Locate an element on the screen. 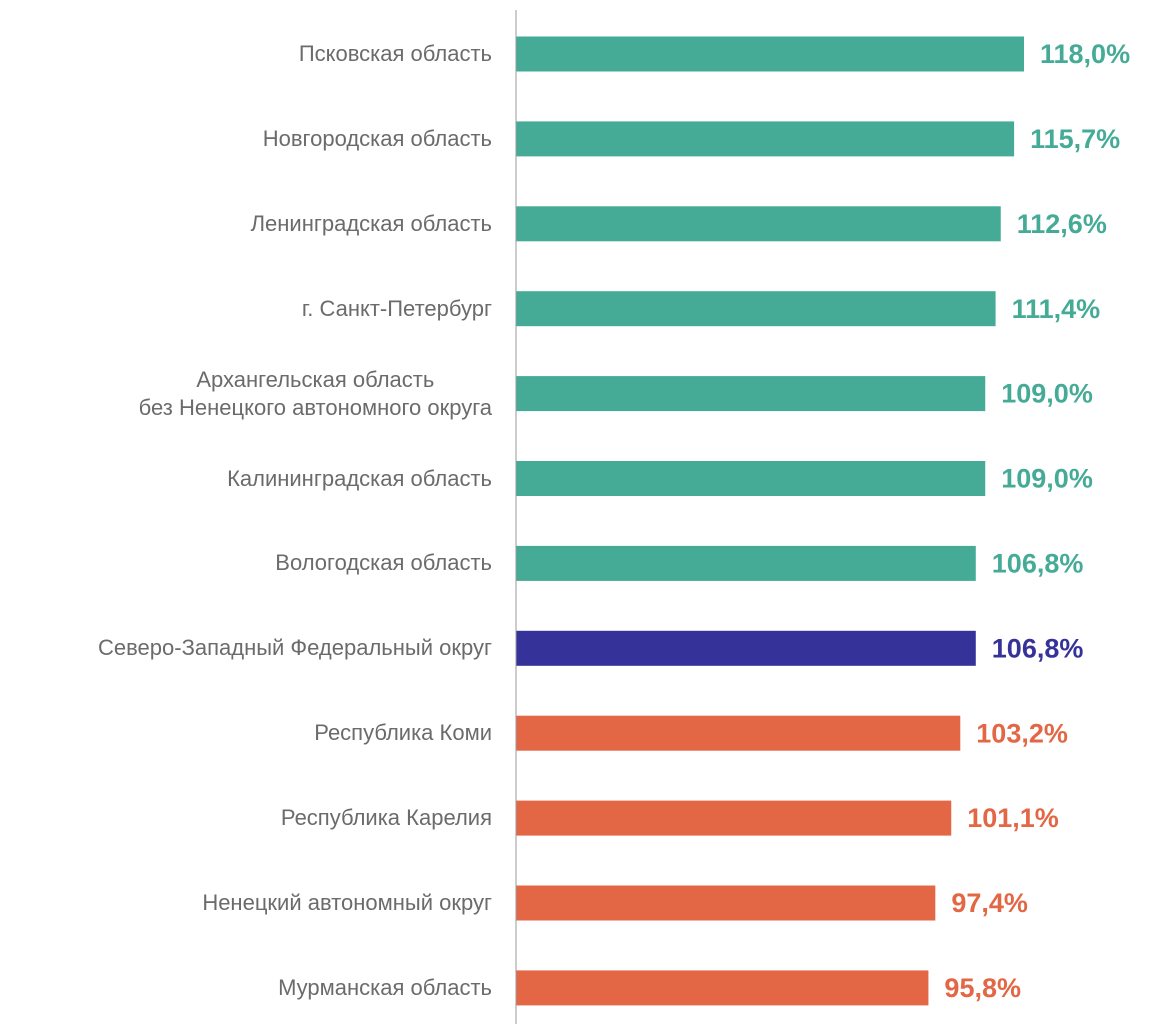 Image resolution: width=1151 pixels, height=1024 pixels. category-label: Республика Карелия is located at coordinates (386, 818).